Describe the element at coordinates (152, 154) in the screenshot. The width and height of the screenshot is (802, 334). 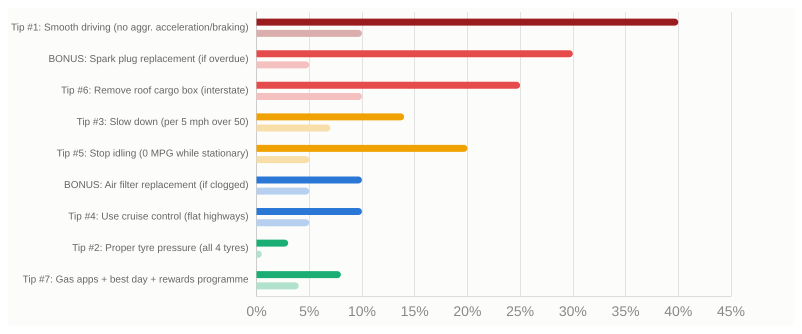
I see `y-tick-label: Tip #5: Stop idling (0 MPG while stationary)` at that location.